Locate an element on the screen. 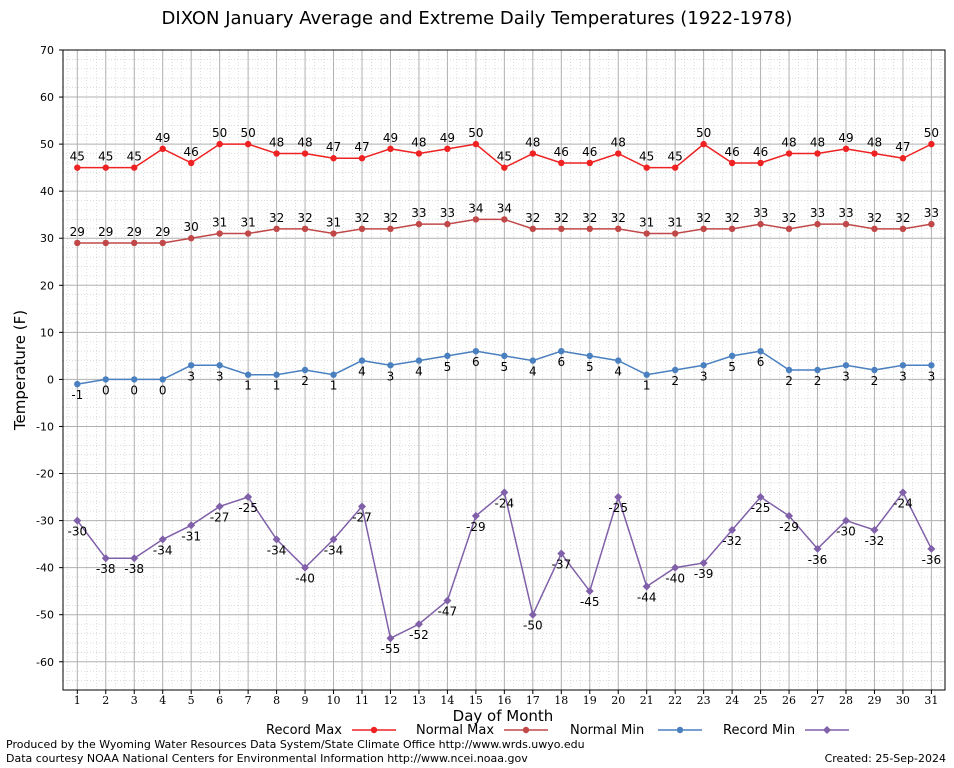  x-tick-label: 24 is located at coordinates (732, 700).